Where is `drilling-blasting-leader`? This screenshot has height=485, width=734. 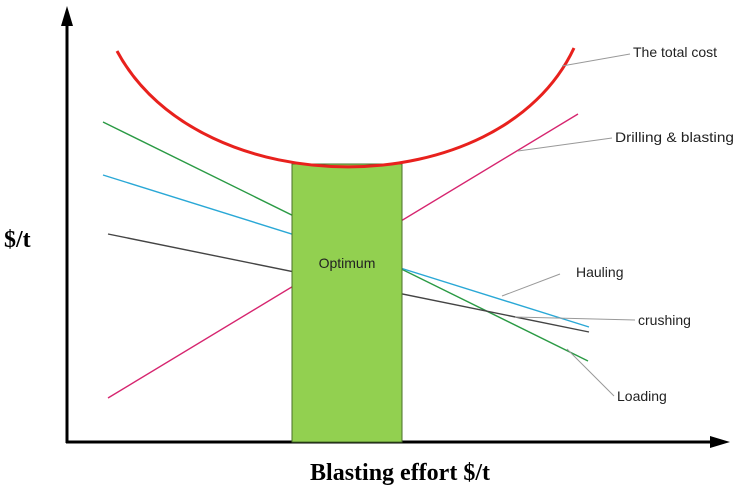
drilling-blasting-leader is located at coordinates (565, 144).